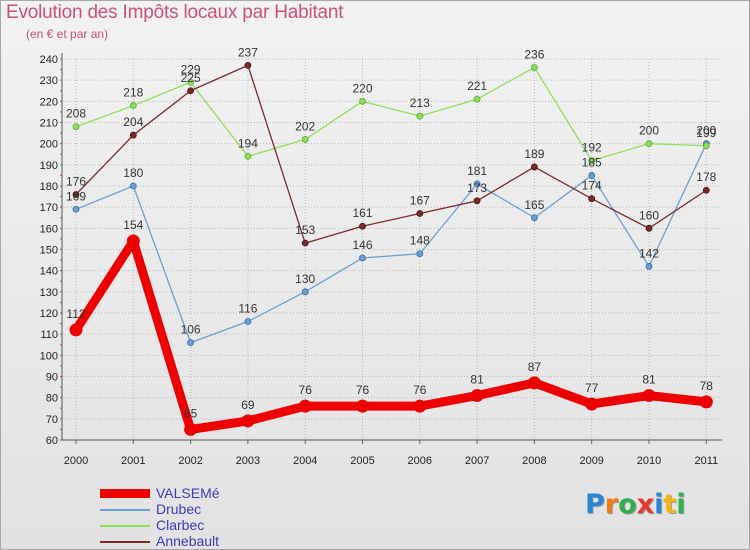 The height and width of the screenshot is (550, 750). Describe the element at coordinates (179, 509) in the screenshot. I see `legend-label: Drubec` at that location.